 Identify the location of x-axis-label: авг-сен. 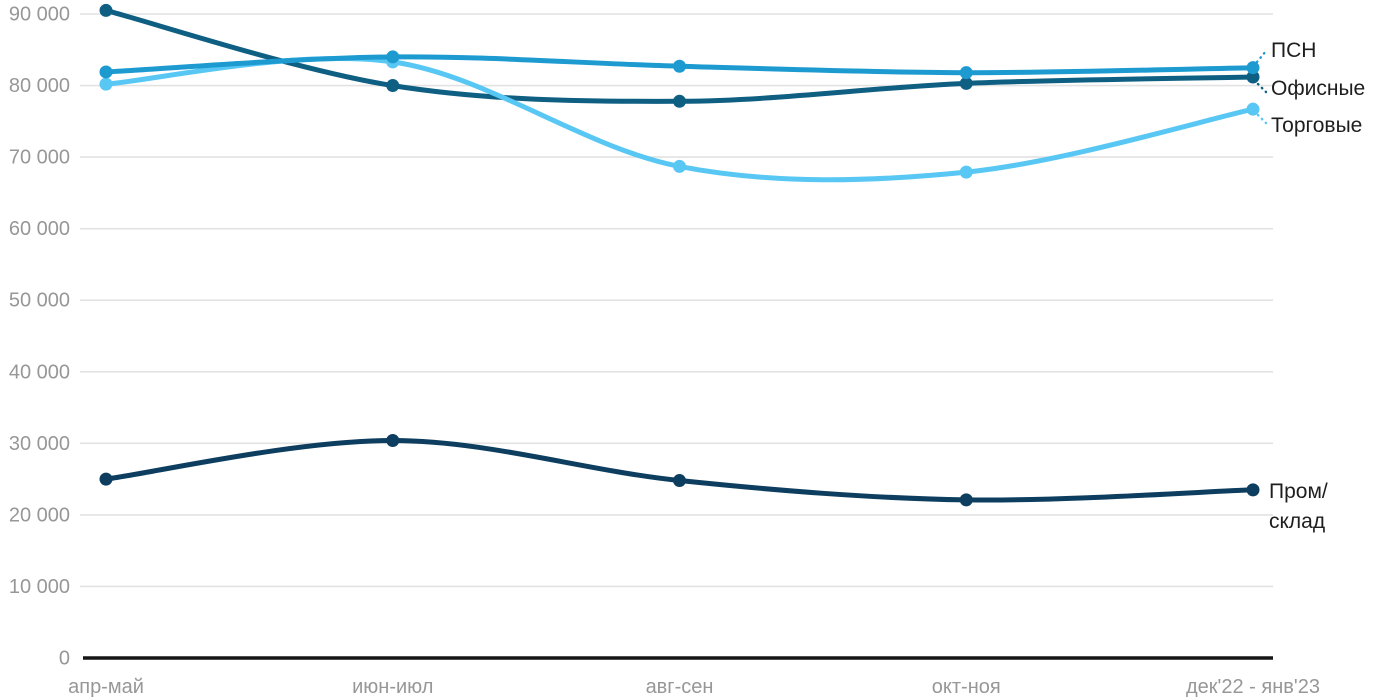
(680, 687).